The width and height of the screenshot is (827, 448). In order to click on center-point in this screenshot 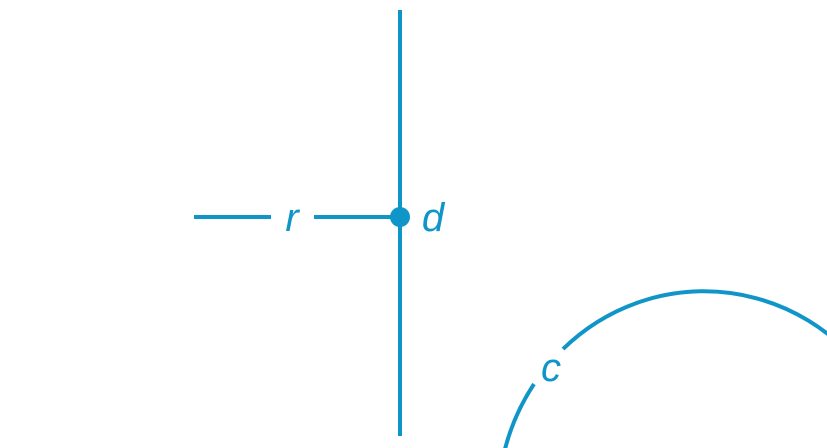, I will do `click(400, 217)`.